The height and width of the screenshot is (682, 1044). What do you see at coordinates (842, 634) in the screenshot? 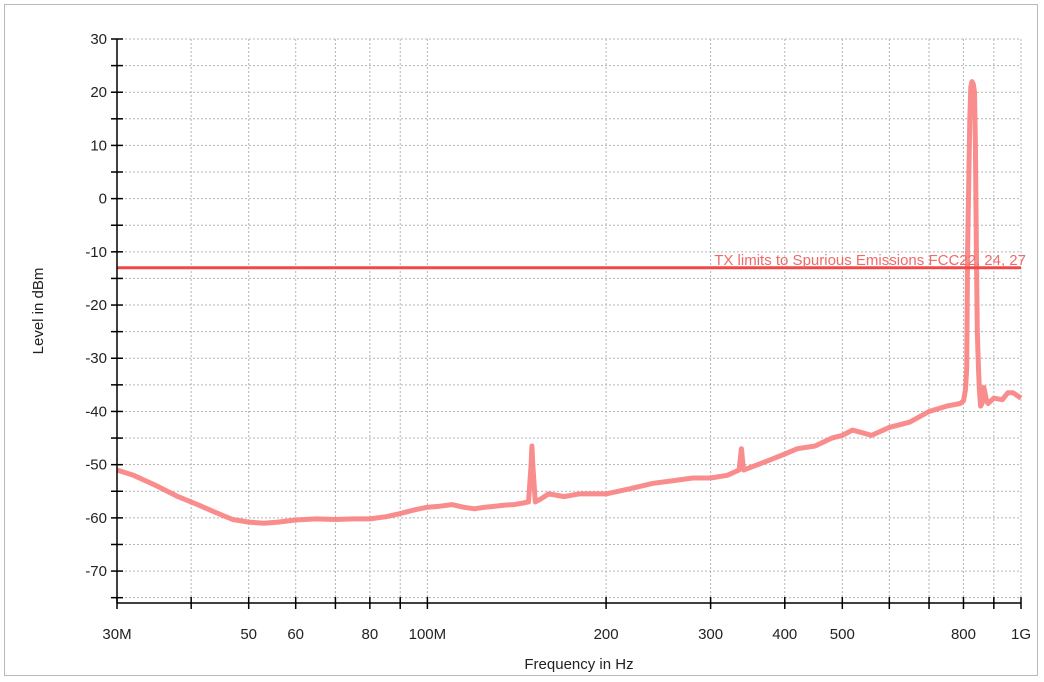
I see `x-tick-label: 500` at bounding box center [842, 634].